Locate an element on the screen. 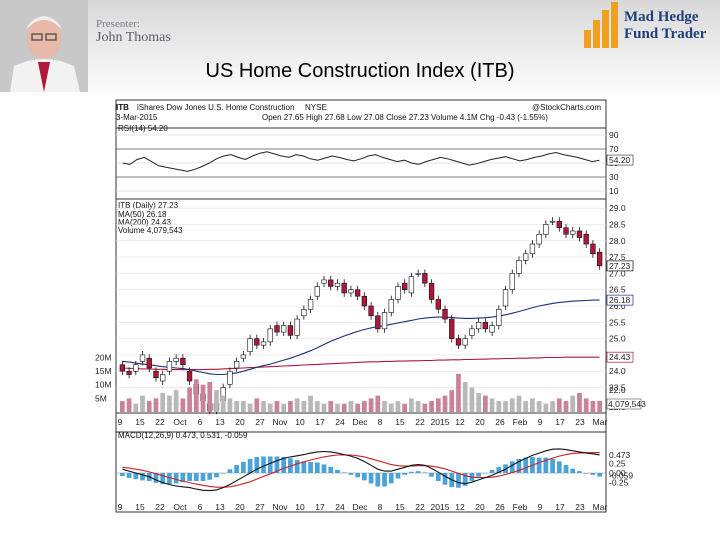 Image resolution: width=720 pixels, height=540 pixels. chart-exchange: NYSE is located at coordinates (316, 107).